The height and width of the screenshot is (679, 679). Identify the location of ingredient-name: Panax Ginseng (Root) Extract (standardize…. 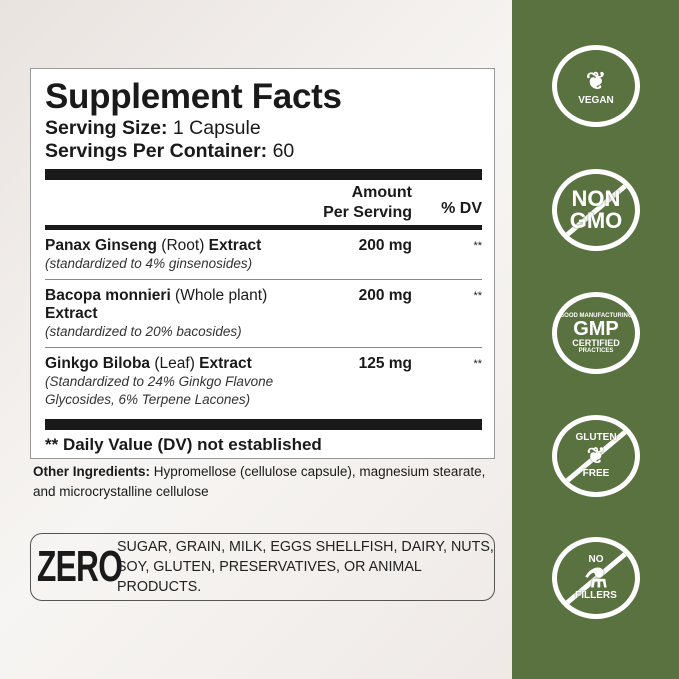
(153, 254).